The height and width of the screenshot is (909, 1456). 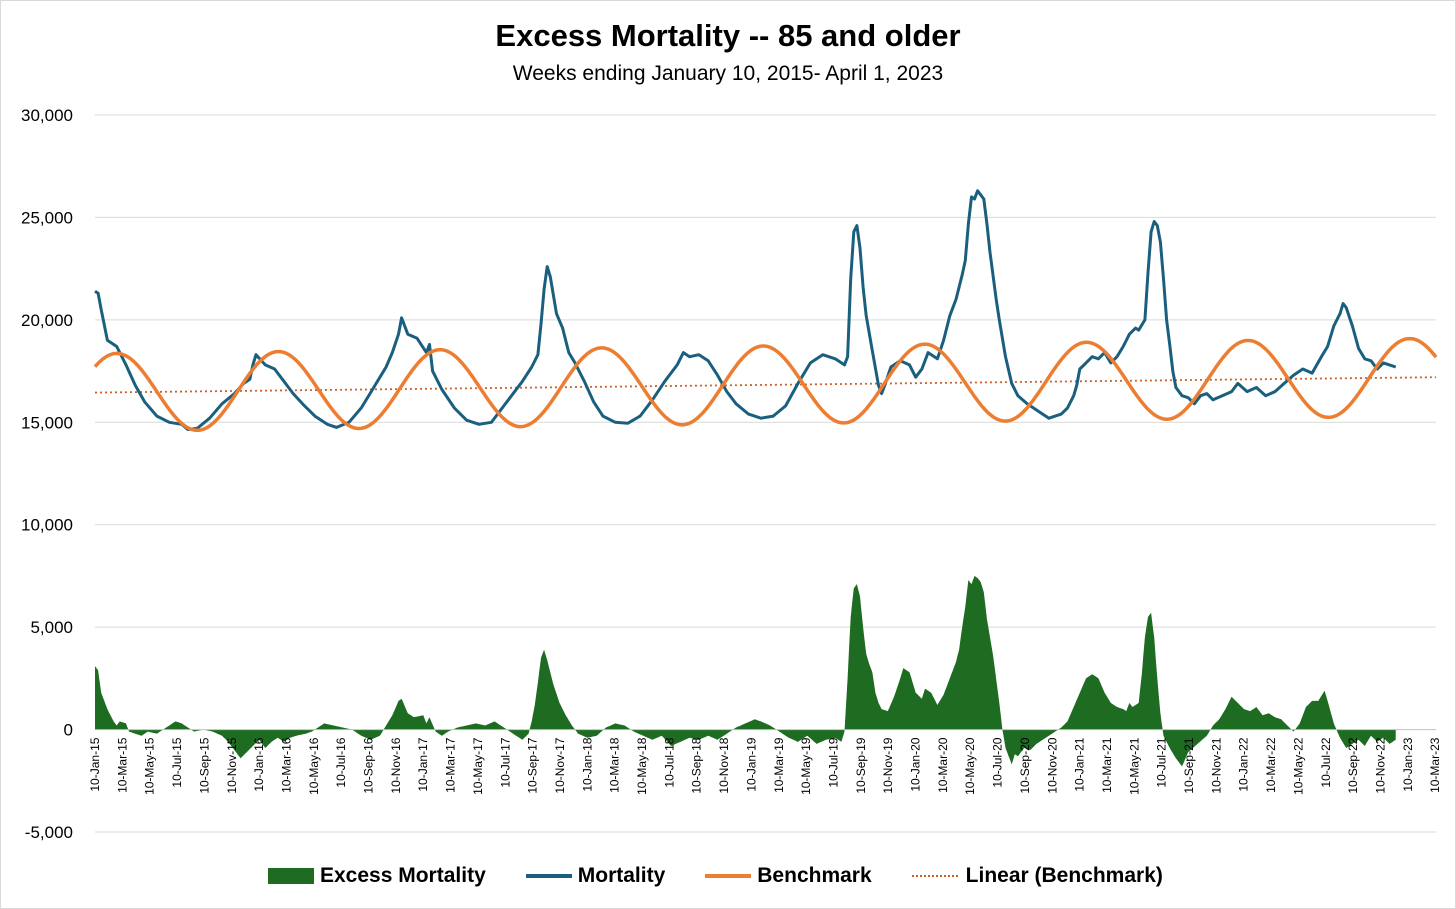 What do you see at coordinates (943, 765) in the screenshot?
I see `x-tick-label: 10-Mar-20` at bounding box center [943, 765].